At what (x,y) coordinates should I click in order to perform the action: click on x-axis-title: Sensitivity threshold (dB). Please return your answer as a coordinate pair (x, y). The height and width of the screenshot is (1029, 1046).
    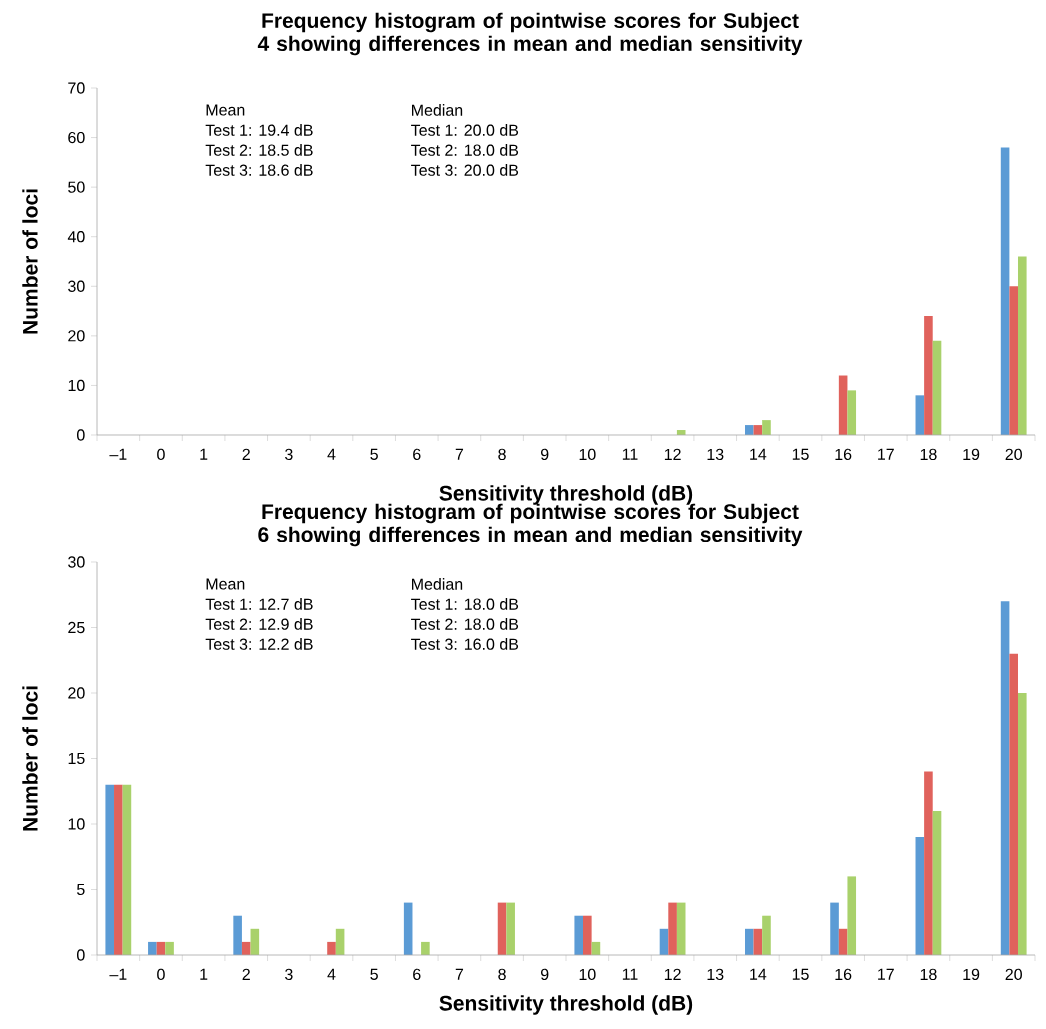
    Looking at the image, I should click on (566, 1005).